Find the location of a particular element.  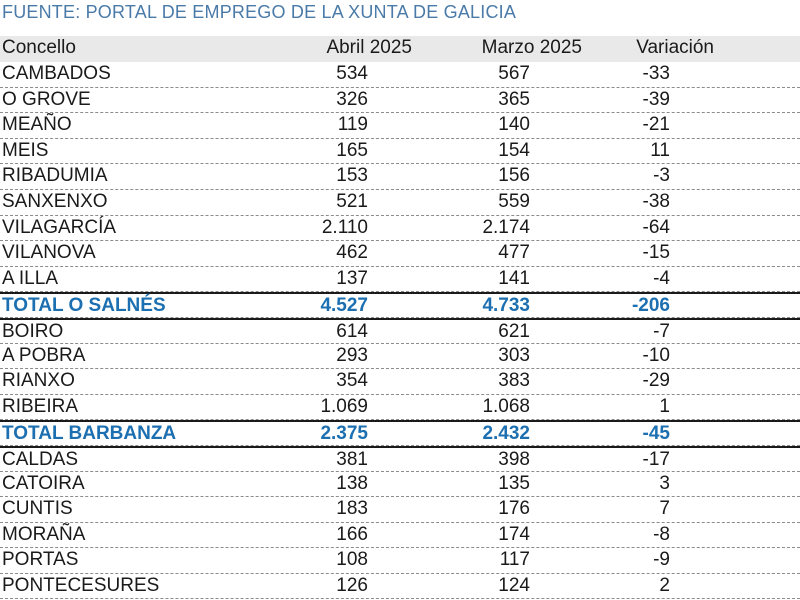

cell-marzo: 176 is located at coordinates (514, 509).